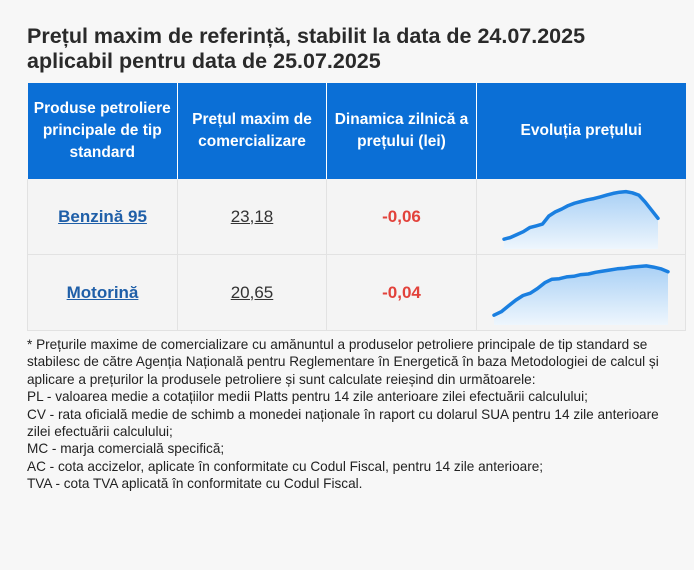  Describe the element at coordinates (126, 449) in the screenshot. I see `footnote-item: MC - marja comercială specifică;` at that location.